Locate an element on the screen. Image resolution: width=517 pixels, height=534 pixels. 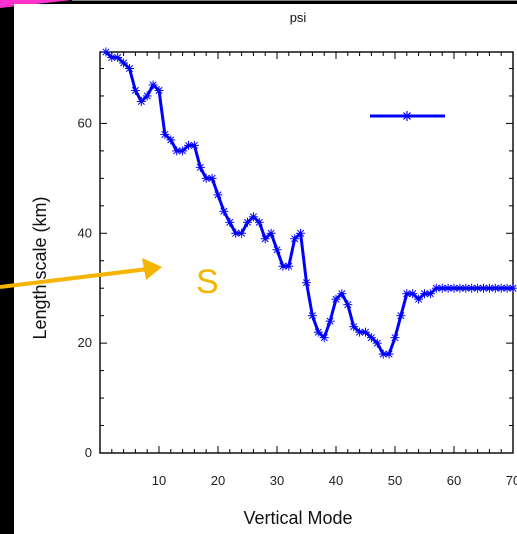
y-tick-label: 0 is located at coordinates (88, 452).